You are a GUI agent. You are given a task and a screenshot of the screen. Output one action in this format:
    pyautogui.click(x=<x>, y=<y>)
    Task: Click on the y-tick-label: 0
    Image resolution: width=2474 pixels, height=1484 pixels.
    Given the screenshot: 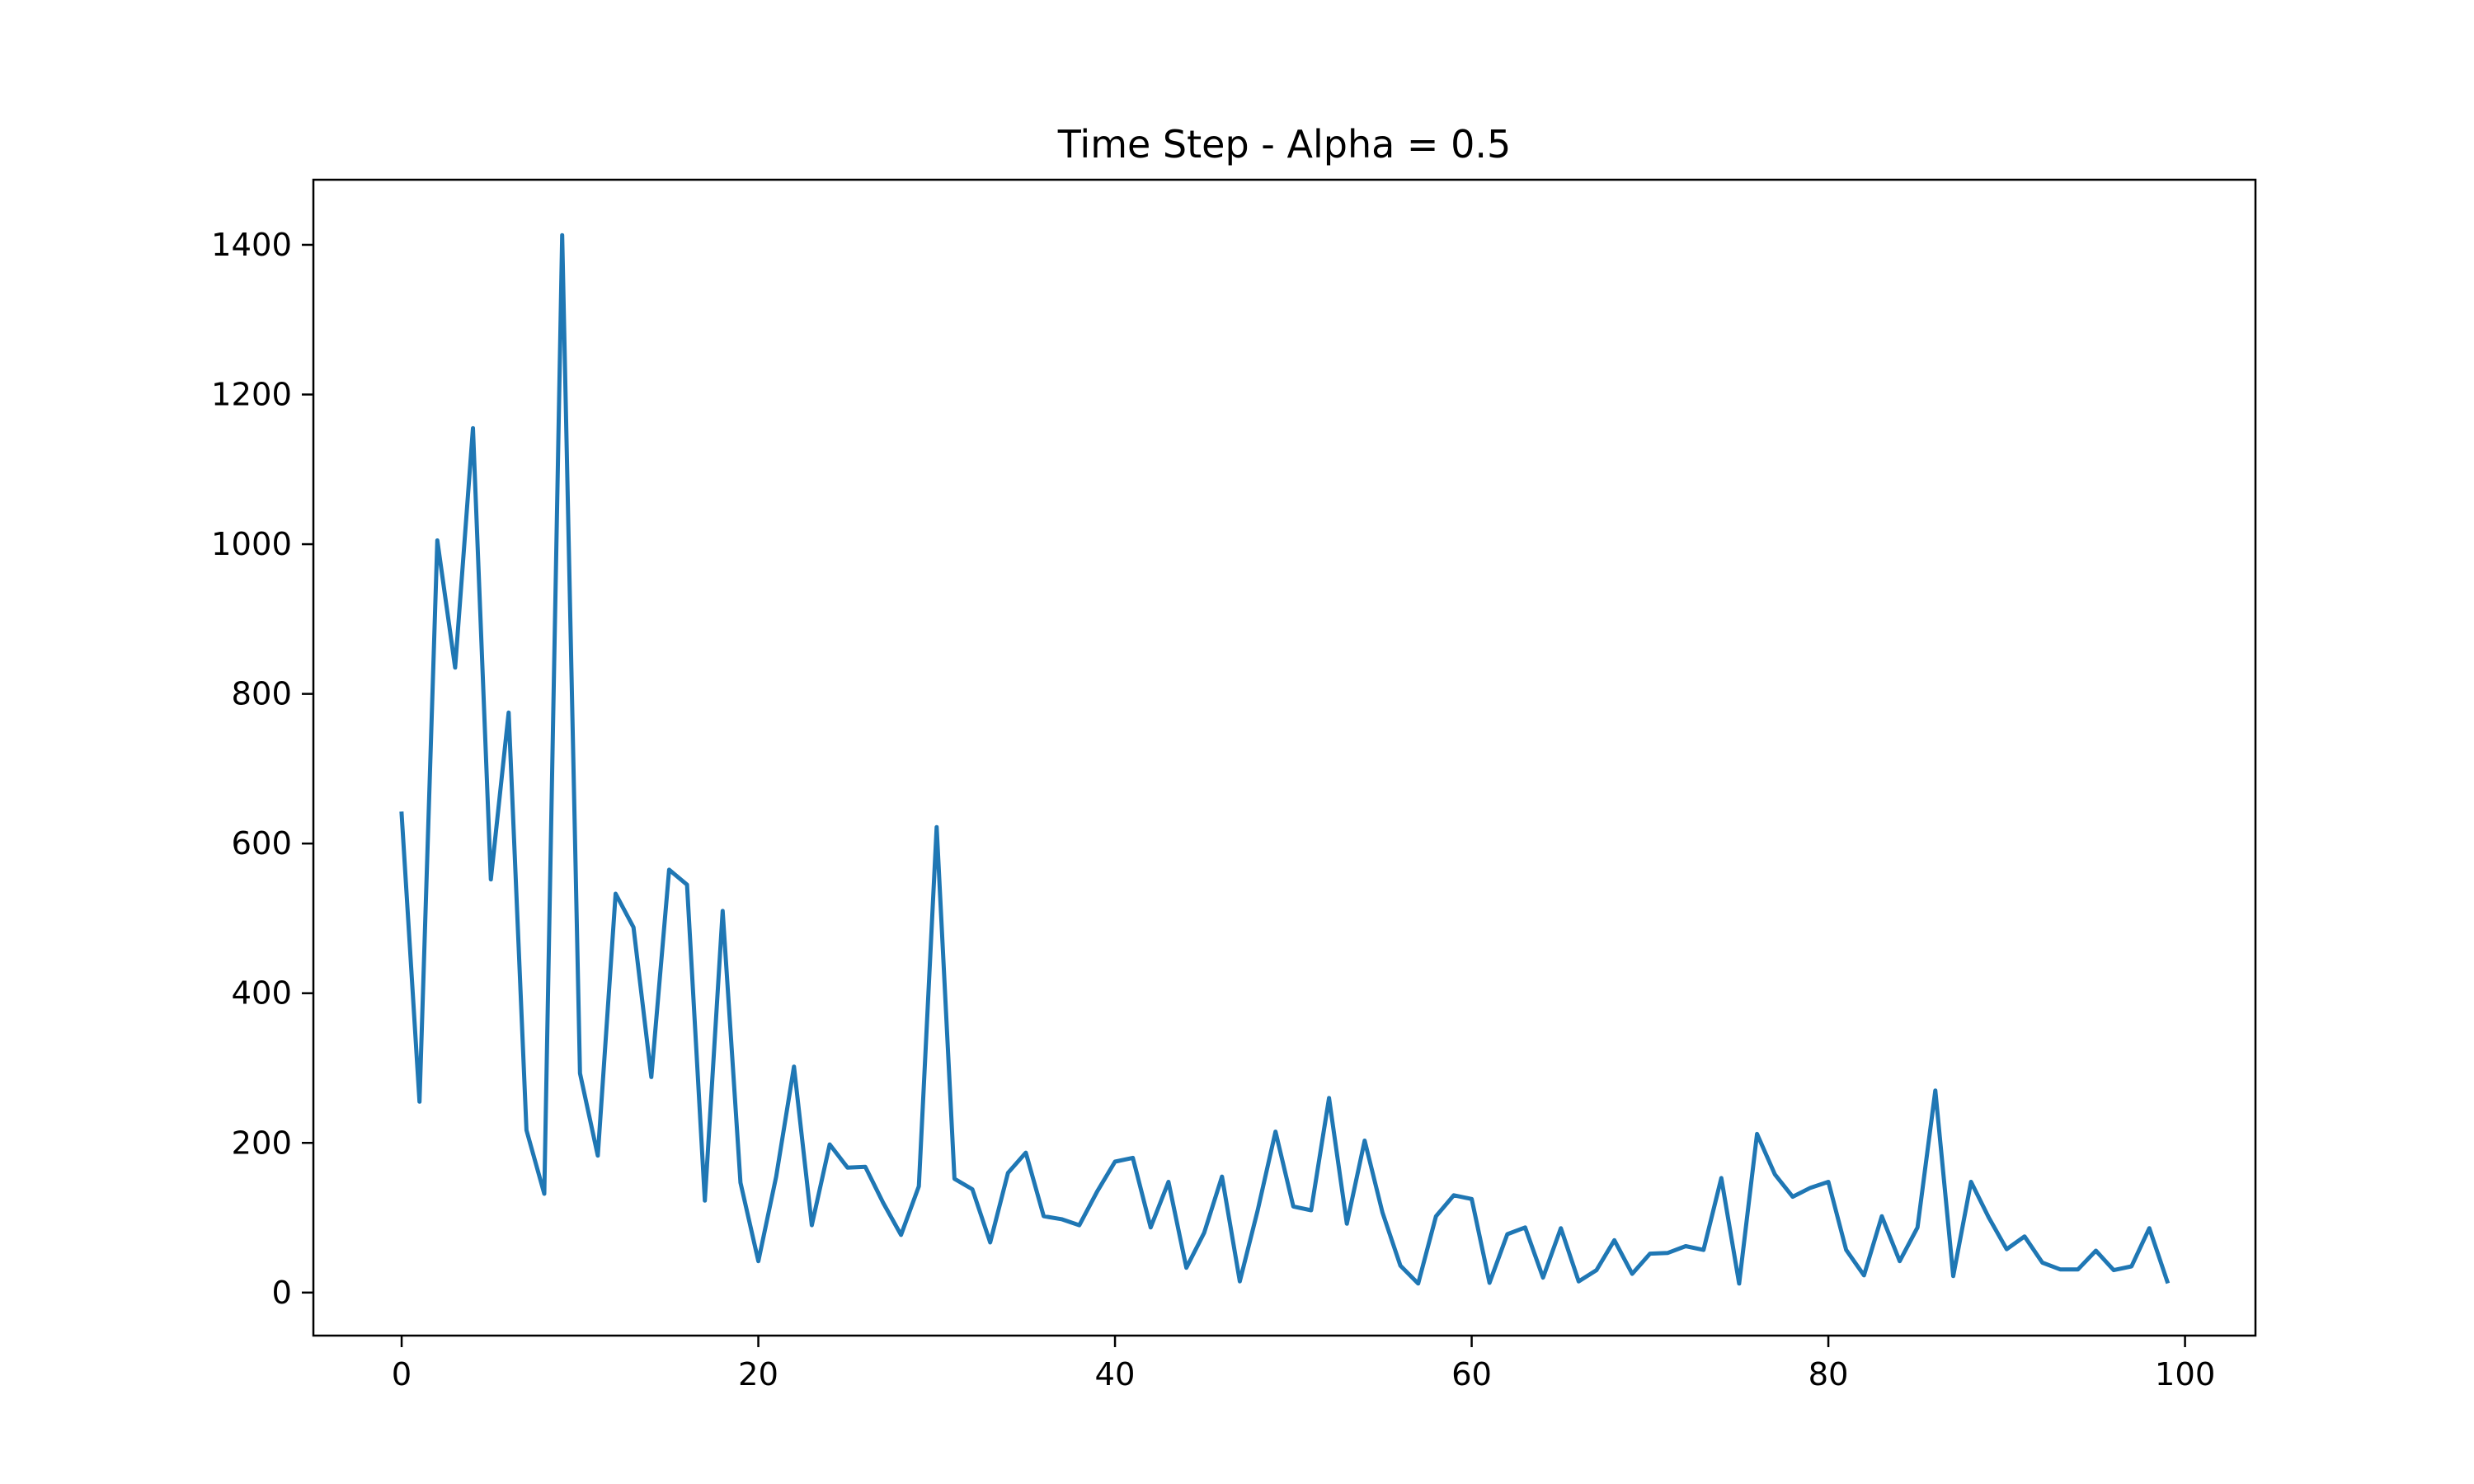 What is the action you would take?
    pyautogui.click(x=282, y=1293)
    